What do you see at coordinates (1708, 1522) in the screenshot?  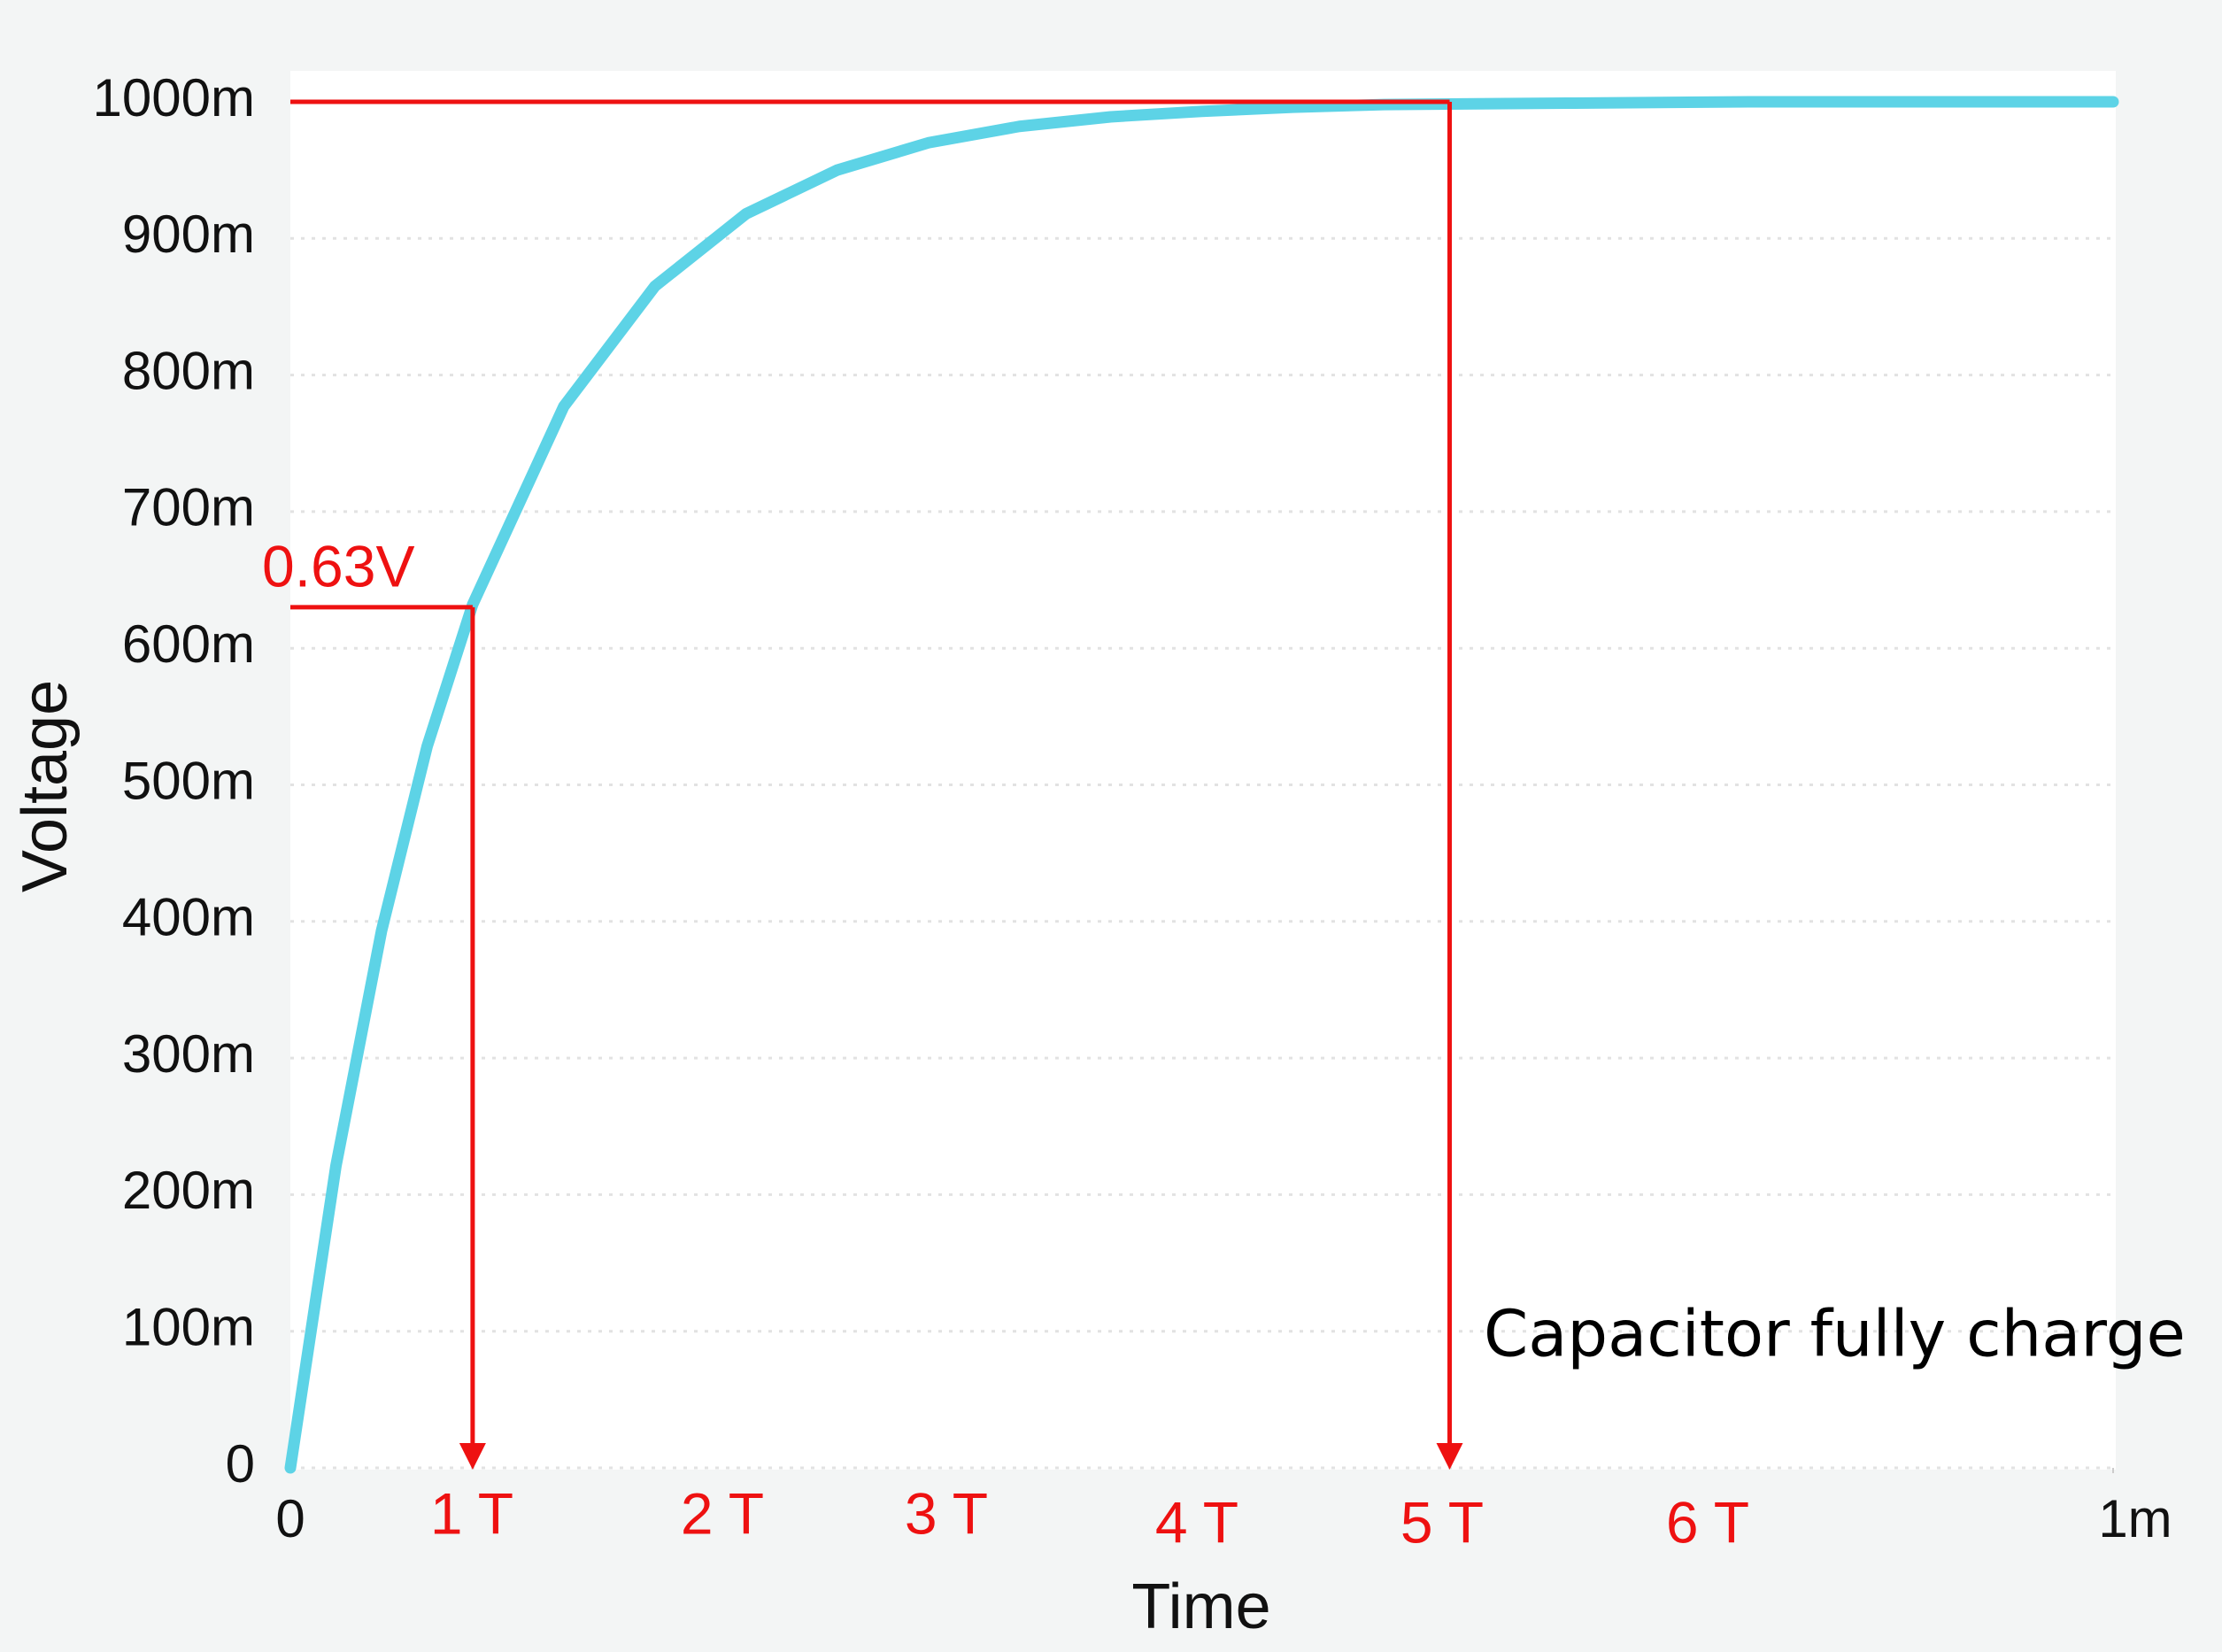 I see `time-constant-label: 6 T` at bounding box center [1708, 1522].